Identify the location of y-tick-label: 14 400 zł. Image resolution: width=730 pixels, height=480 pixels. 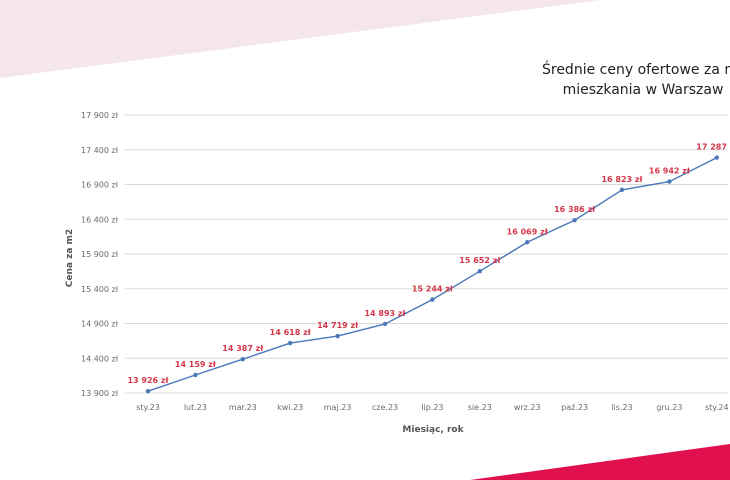
(100, 358).